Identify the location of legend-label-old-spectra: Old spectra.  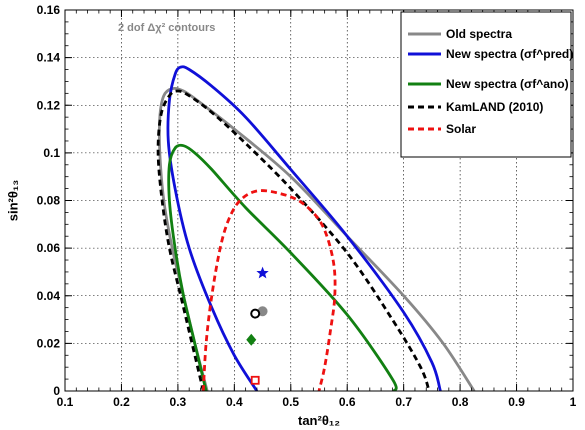
(479, 34).